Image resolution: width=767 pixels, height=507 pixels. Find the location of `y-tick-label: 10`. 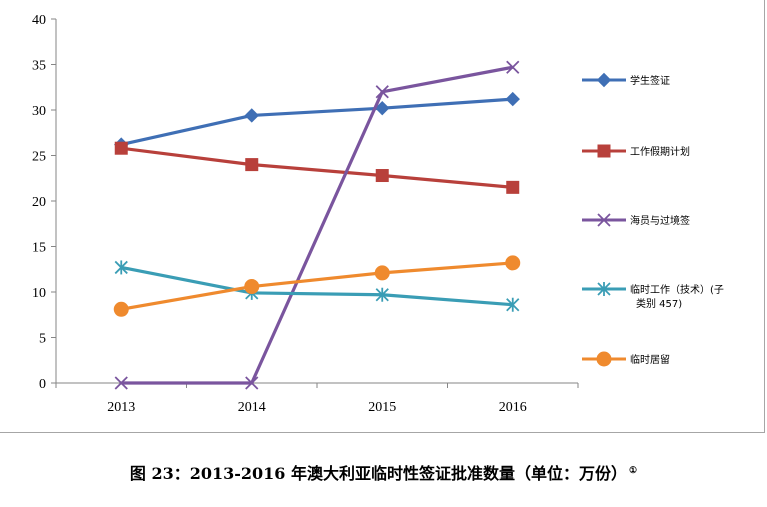

y-tick-label: 10 is located at coordinates (39, 293).